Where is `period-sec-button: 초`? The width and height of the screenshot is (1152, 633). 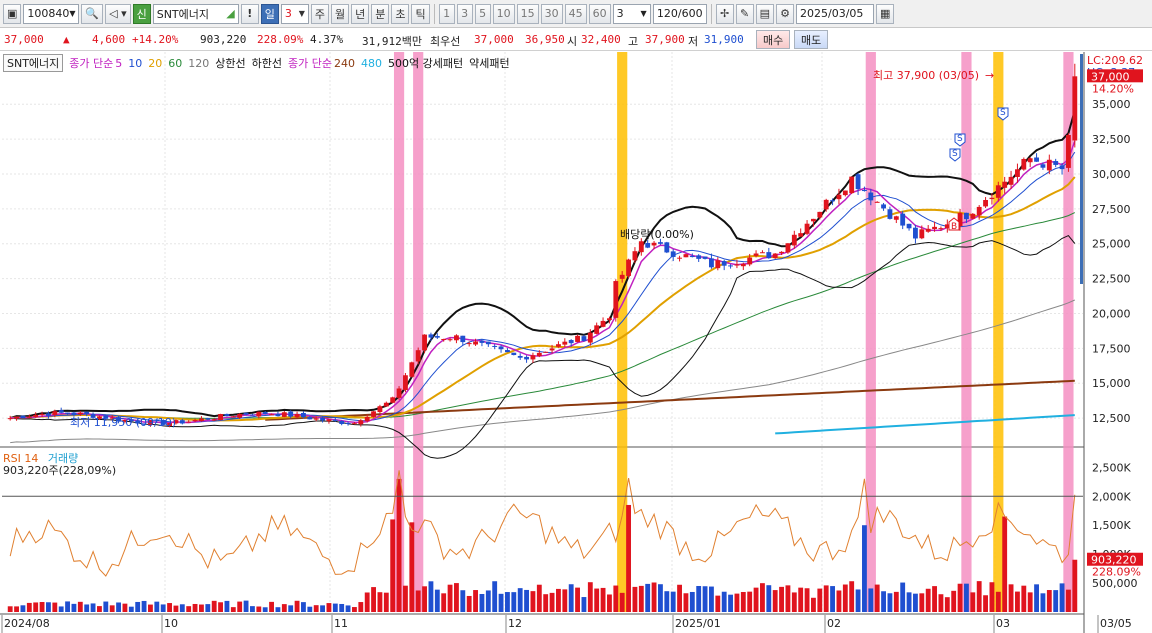
period-sec-button: 초 is located at coordinates (400, 13).